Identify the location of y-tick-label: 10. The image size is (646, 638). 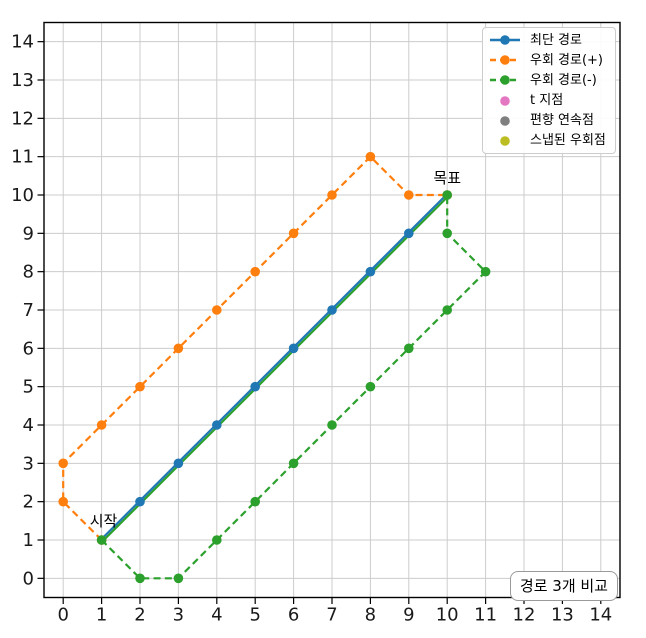
(22, 195).